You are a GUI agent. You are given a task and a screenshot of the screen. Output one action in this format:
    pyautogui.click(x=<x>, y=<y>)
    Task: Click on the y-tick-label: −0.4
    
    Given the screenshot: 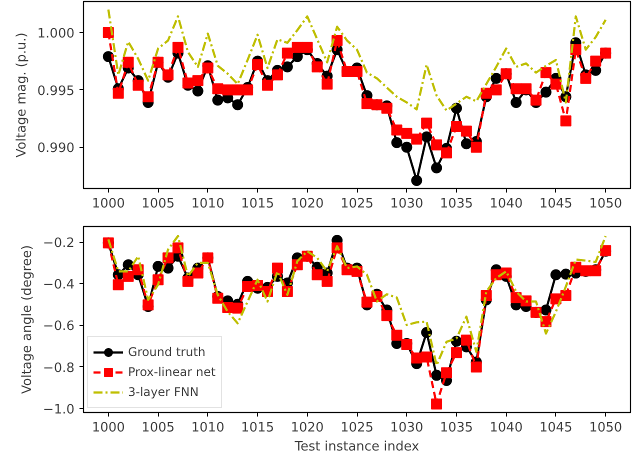 What is the action you would take?
    pyautogui.click(x=58, y=285)
    